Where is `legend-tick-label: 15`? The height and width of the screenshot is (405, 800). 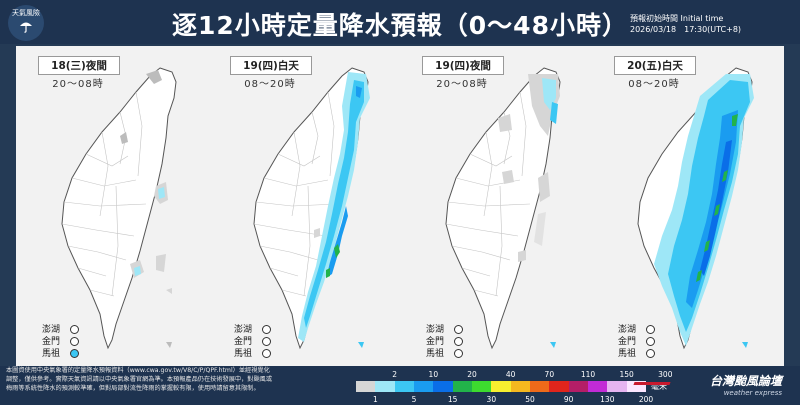
legend-tick-label: 15 is located at coordinates (452, 399).